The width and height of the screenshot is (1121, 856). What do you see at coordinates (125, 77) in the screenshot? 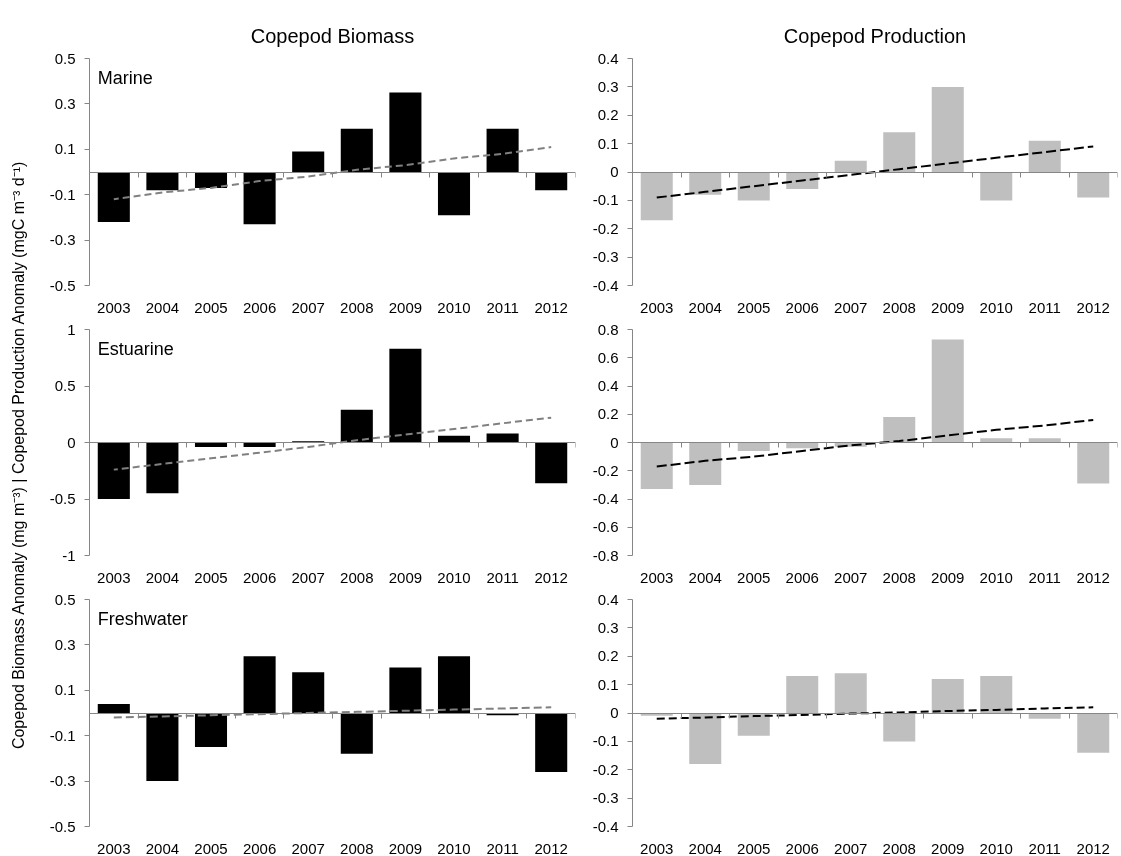
I see `annotation: Marine` at bounding box center [125, 77].